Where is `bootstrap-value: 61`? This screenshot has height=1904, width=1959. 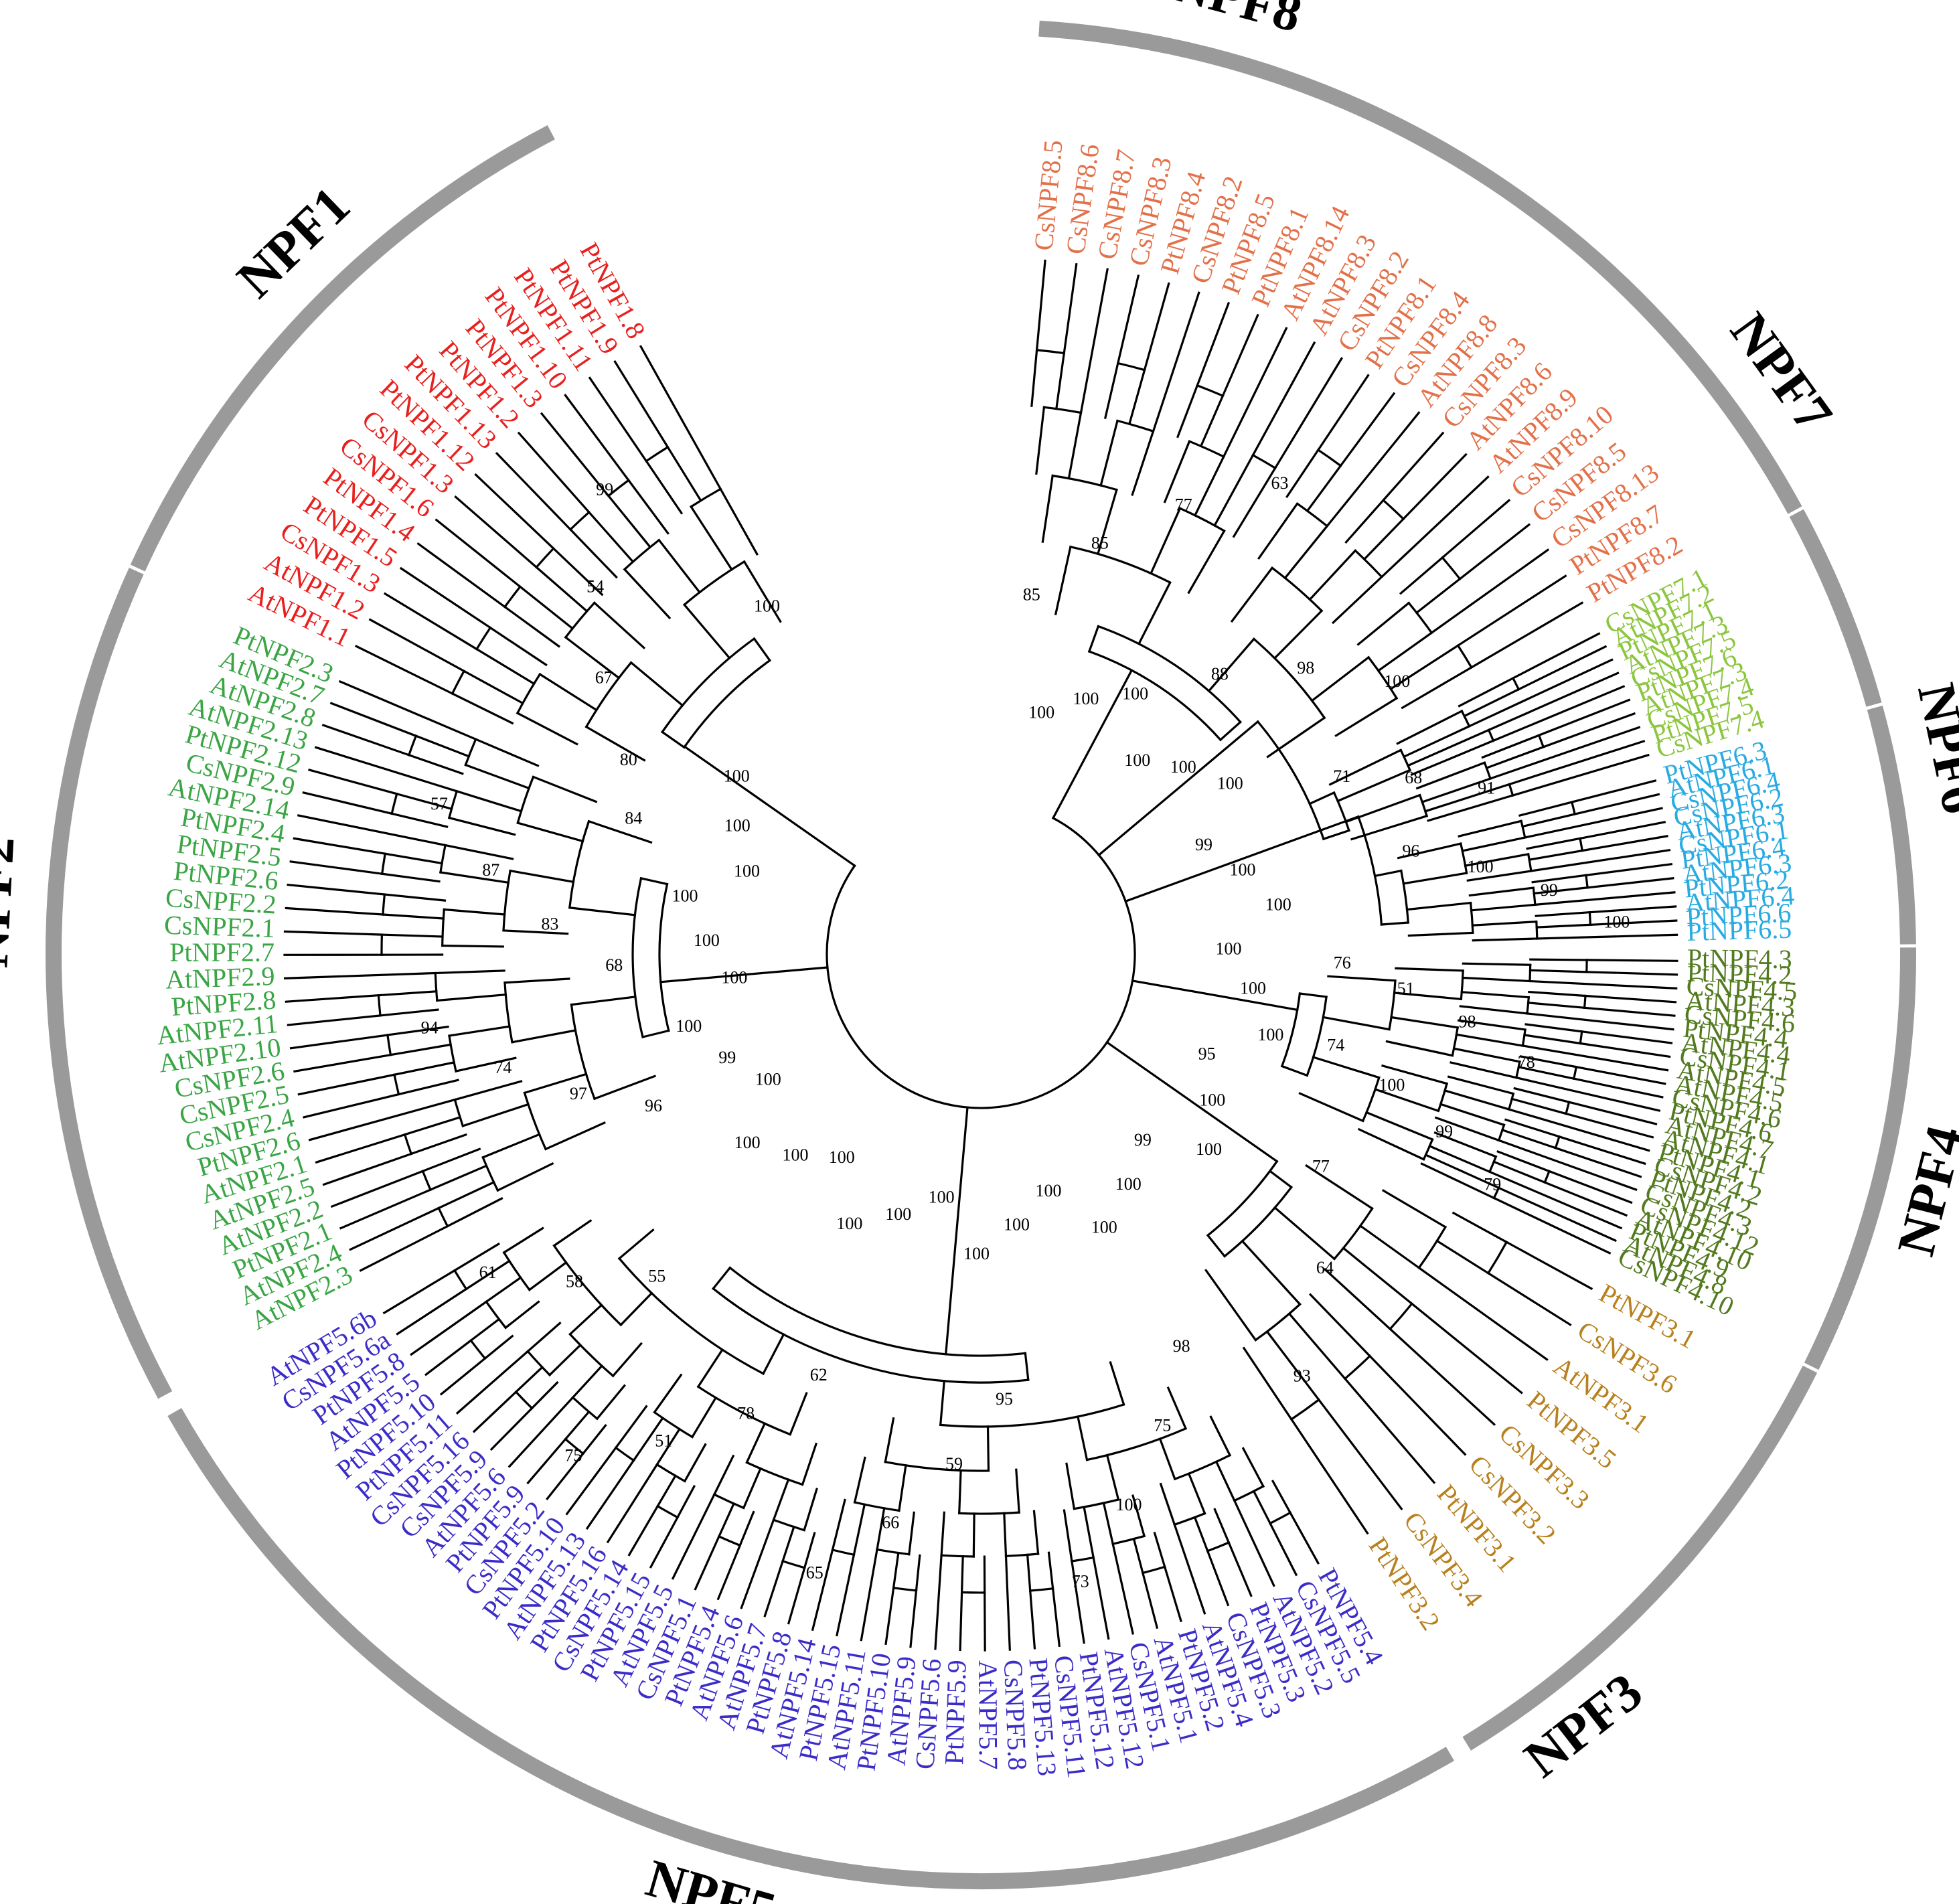
bootstrap-value: 61 is located at coordinates (488, 1272).